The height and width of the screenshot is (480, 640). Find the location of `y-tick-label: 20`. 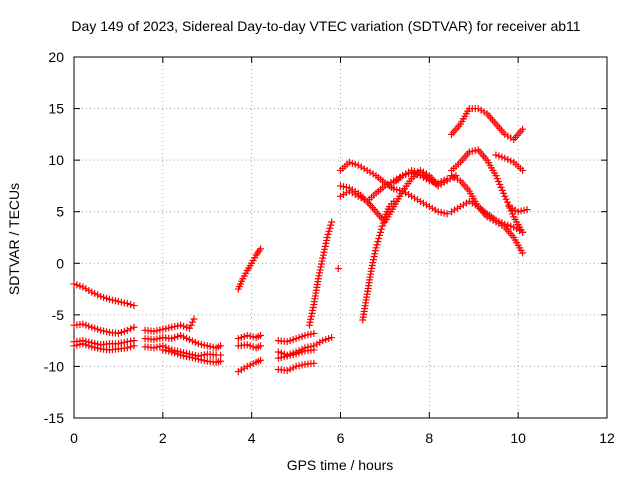

y-tick-label: 20 is located at coordinates (56, 57).